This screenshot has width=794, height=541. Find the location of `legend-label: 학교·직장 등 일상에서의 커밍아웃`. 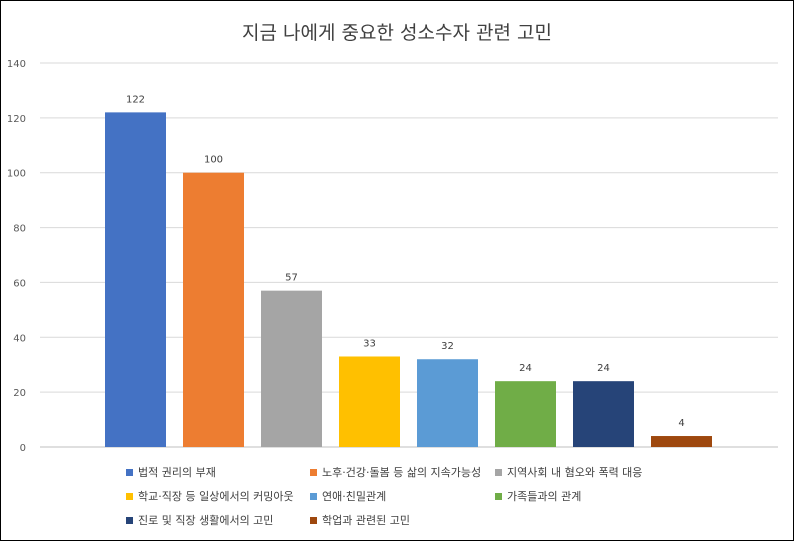

legend-label: 학교·직장 등 일상에서의 커밍아웃 is located at coordinates (216, 496).